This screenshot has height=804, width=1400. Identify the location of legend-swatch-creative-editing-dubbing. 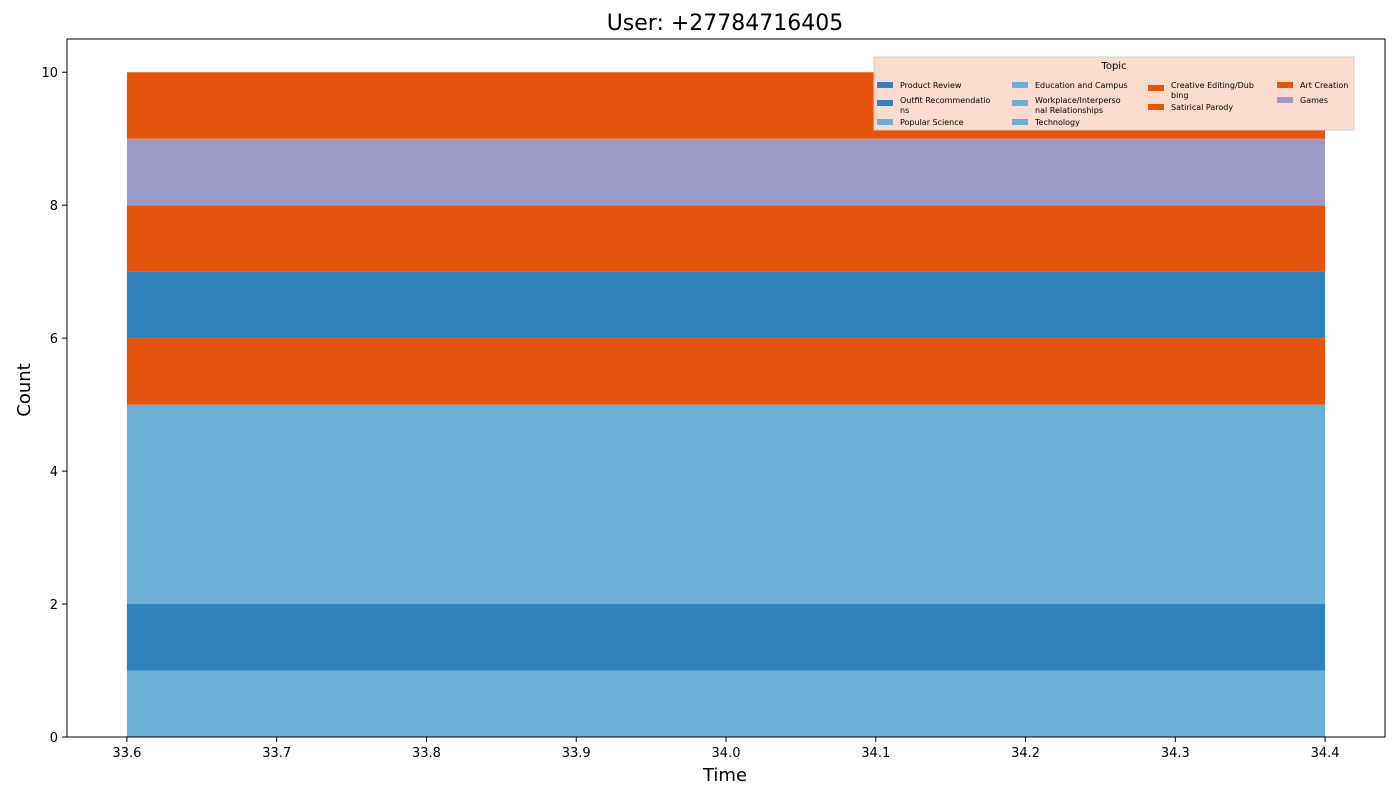
(1156, 88).